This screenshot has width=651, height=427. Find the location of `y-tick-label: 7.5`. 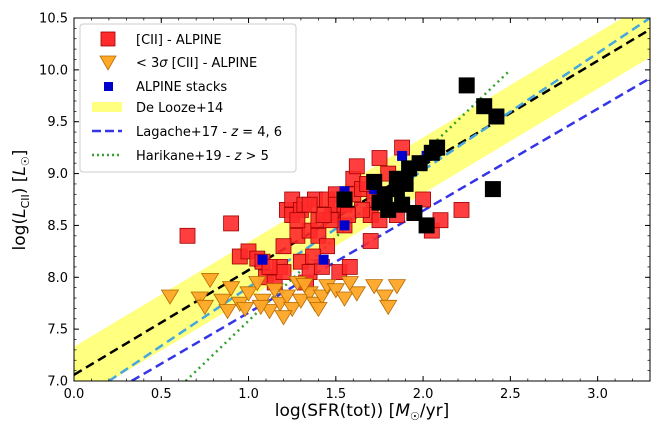

y-tick-label: 7.5 is located at coordinates (57, 330).